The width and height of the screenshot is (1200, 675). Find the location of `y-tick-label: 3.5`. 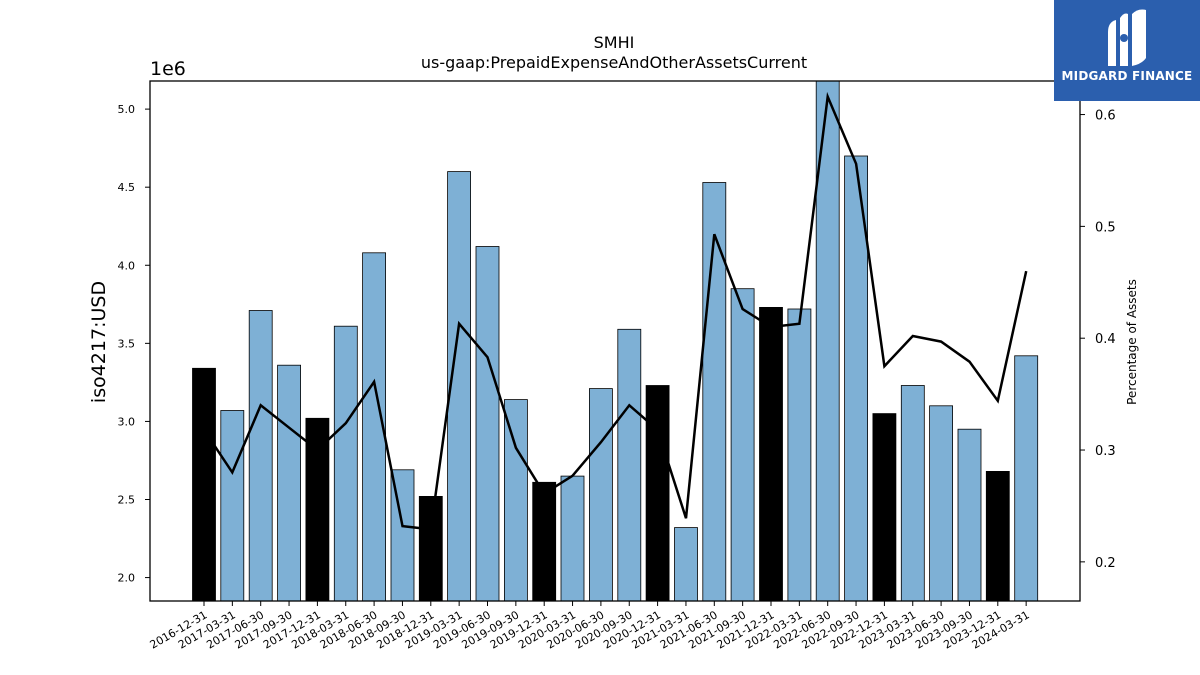

y-tick-label: 3.5 is located at coordinates (127, 343).